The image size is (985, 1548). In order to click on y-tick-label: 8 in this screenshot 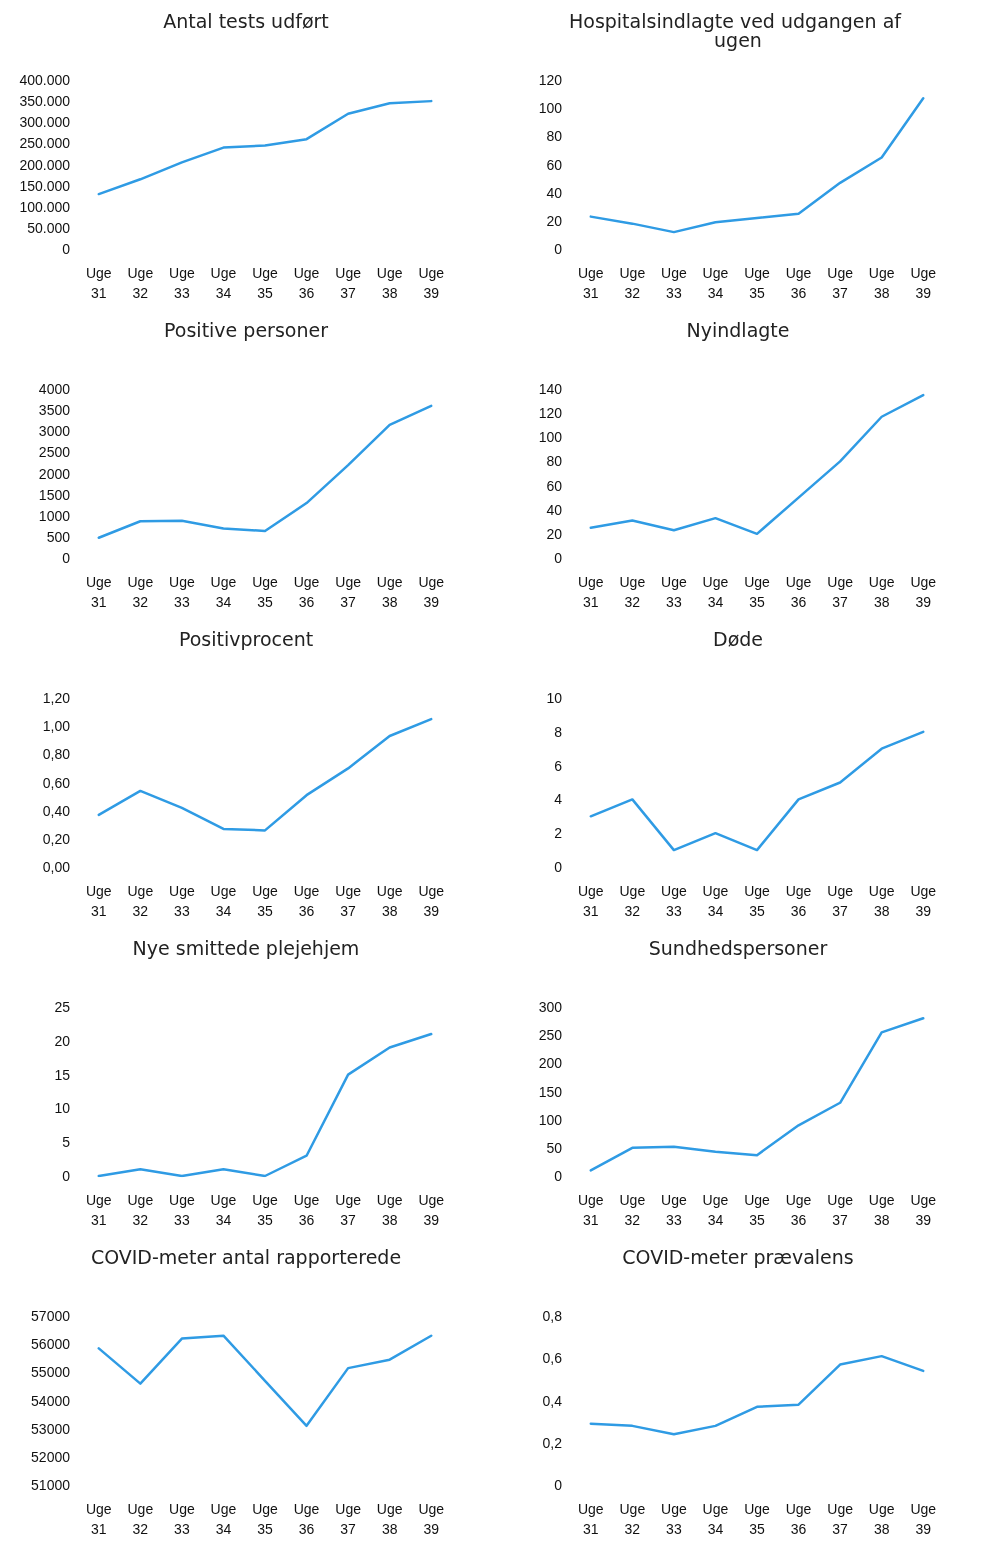, I will do `click(558, 731)`.